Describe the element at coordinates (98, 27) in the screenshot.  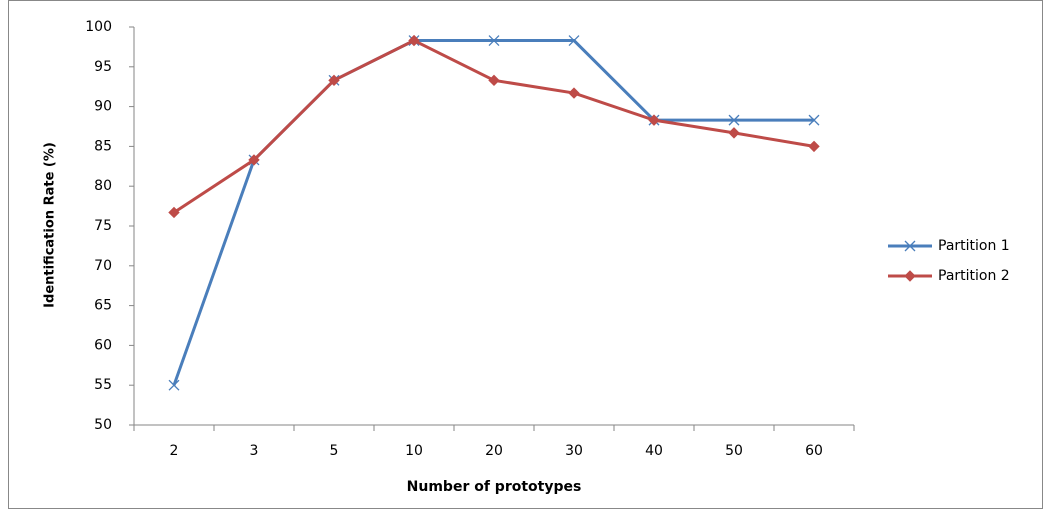
I see `y-tick-label: 100` at that location.